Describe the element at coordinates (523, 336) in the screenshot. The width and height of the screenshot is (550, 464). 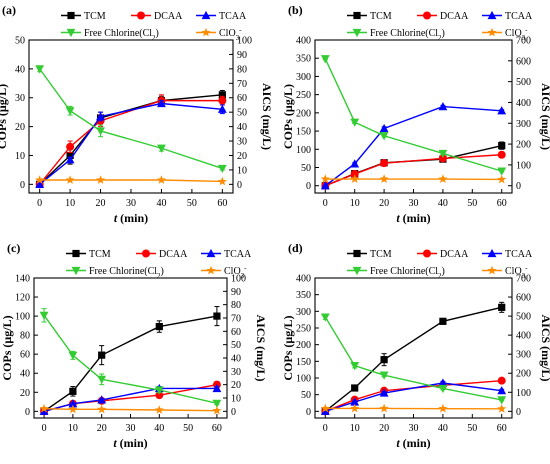
I see `y-right-tick-label: 400` at that location.